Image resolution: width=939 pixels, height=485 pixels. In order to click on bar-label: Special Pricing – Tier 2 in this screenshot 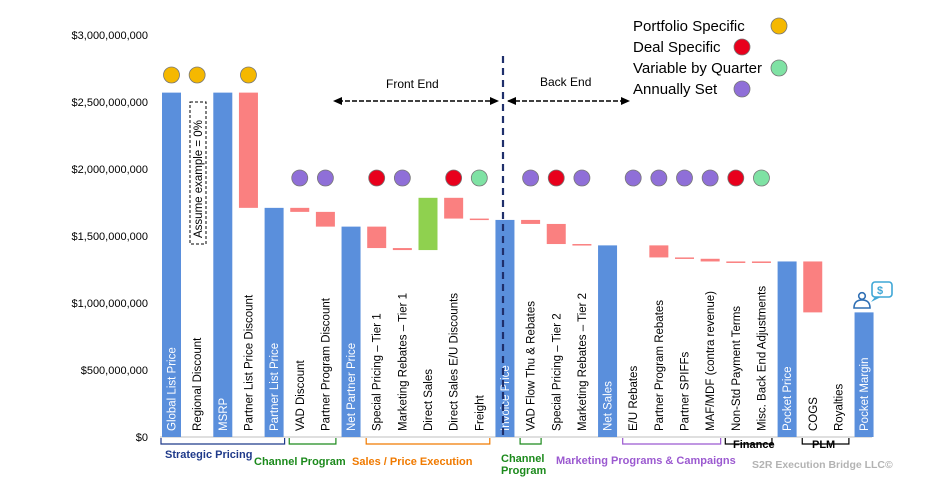, I will do `click(557, 372)`.